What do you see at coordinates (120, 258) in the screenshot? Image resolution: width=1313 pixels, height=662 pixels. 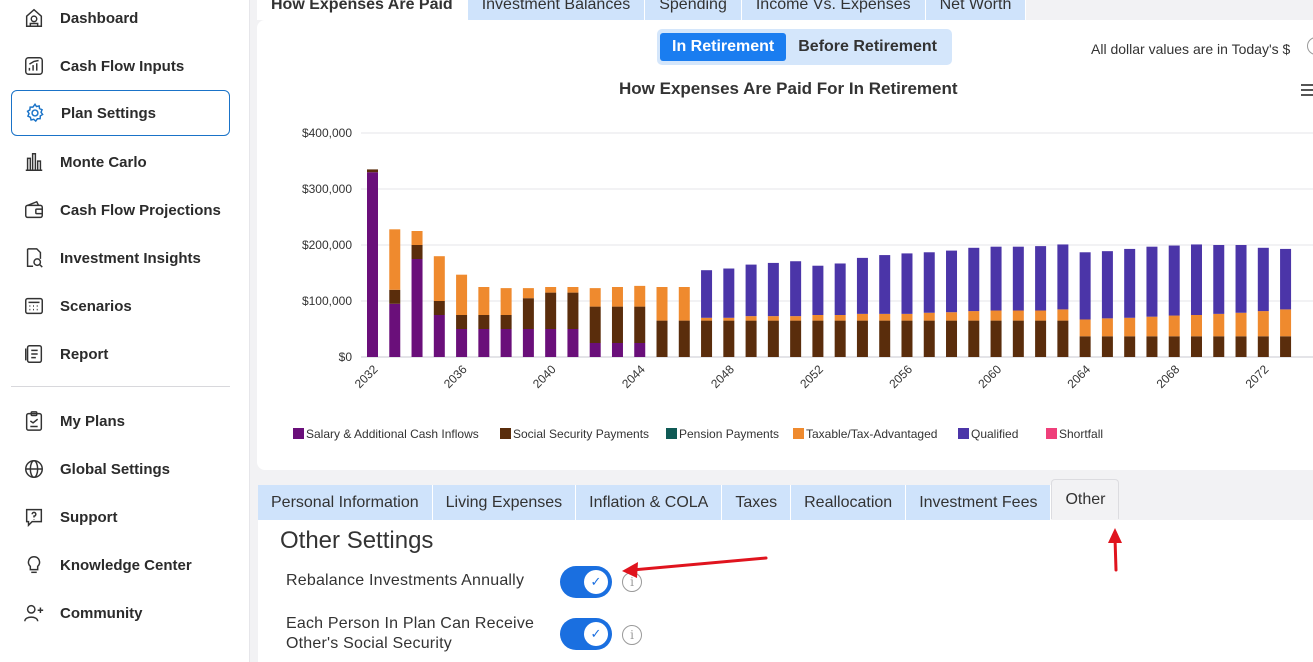 I see `sidebar-item-investment-insights: Investment Insights` at bounding box center [120, 258].